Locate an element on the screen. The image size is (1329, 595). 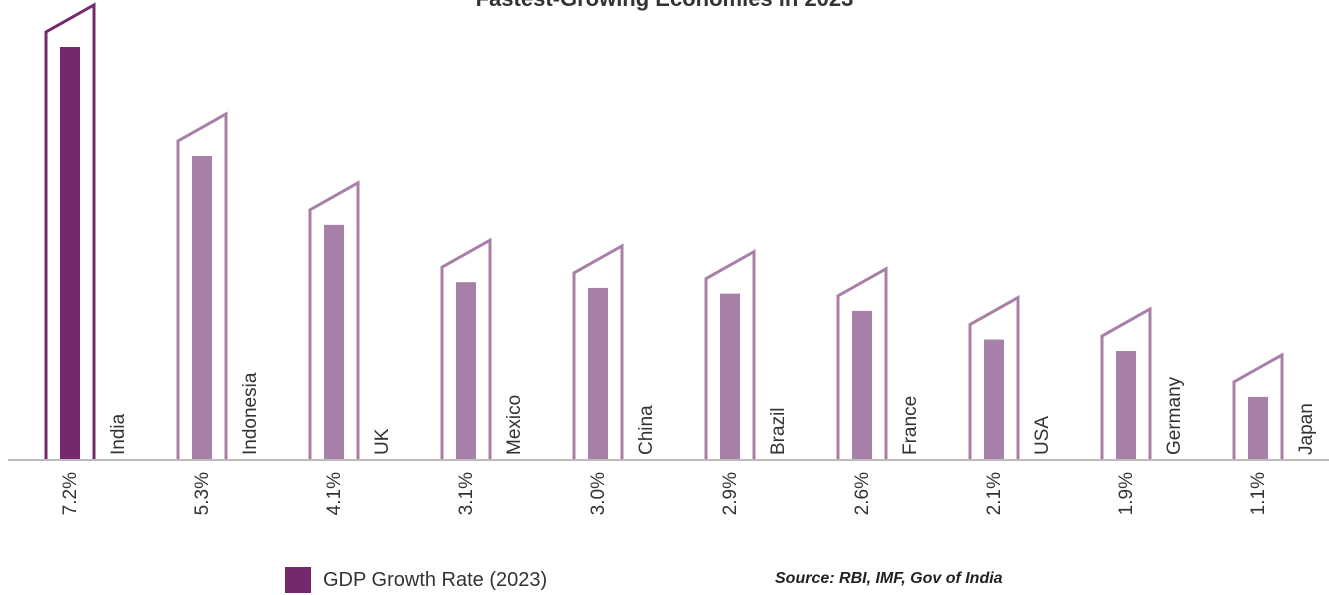
value-label: 3.1% is located at coordinates (466, 493).